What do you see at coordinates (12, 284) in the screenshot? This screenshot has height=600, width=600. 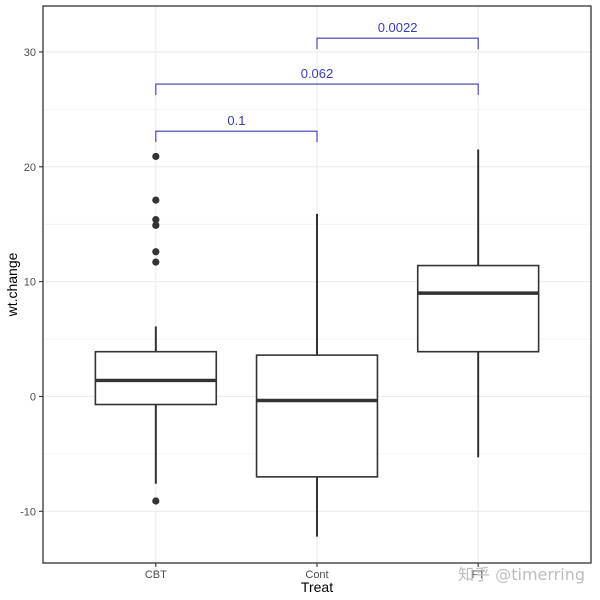 I see `y-axis-title: wt.change` at bounding box center [12, 284].